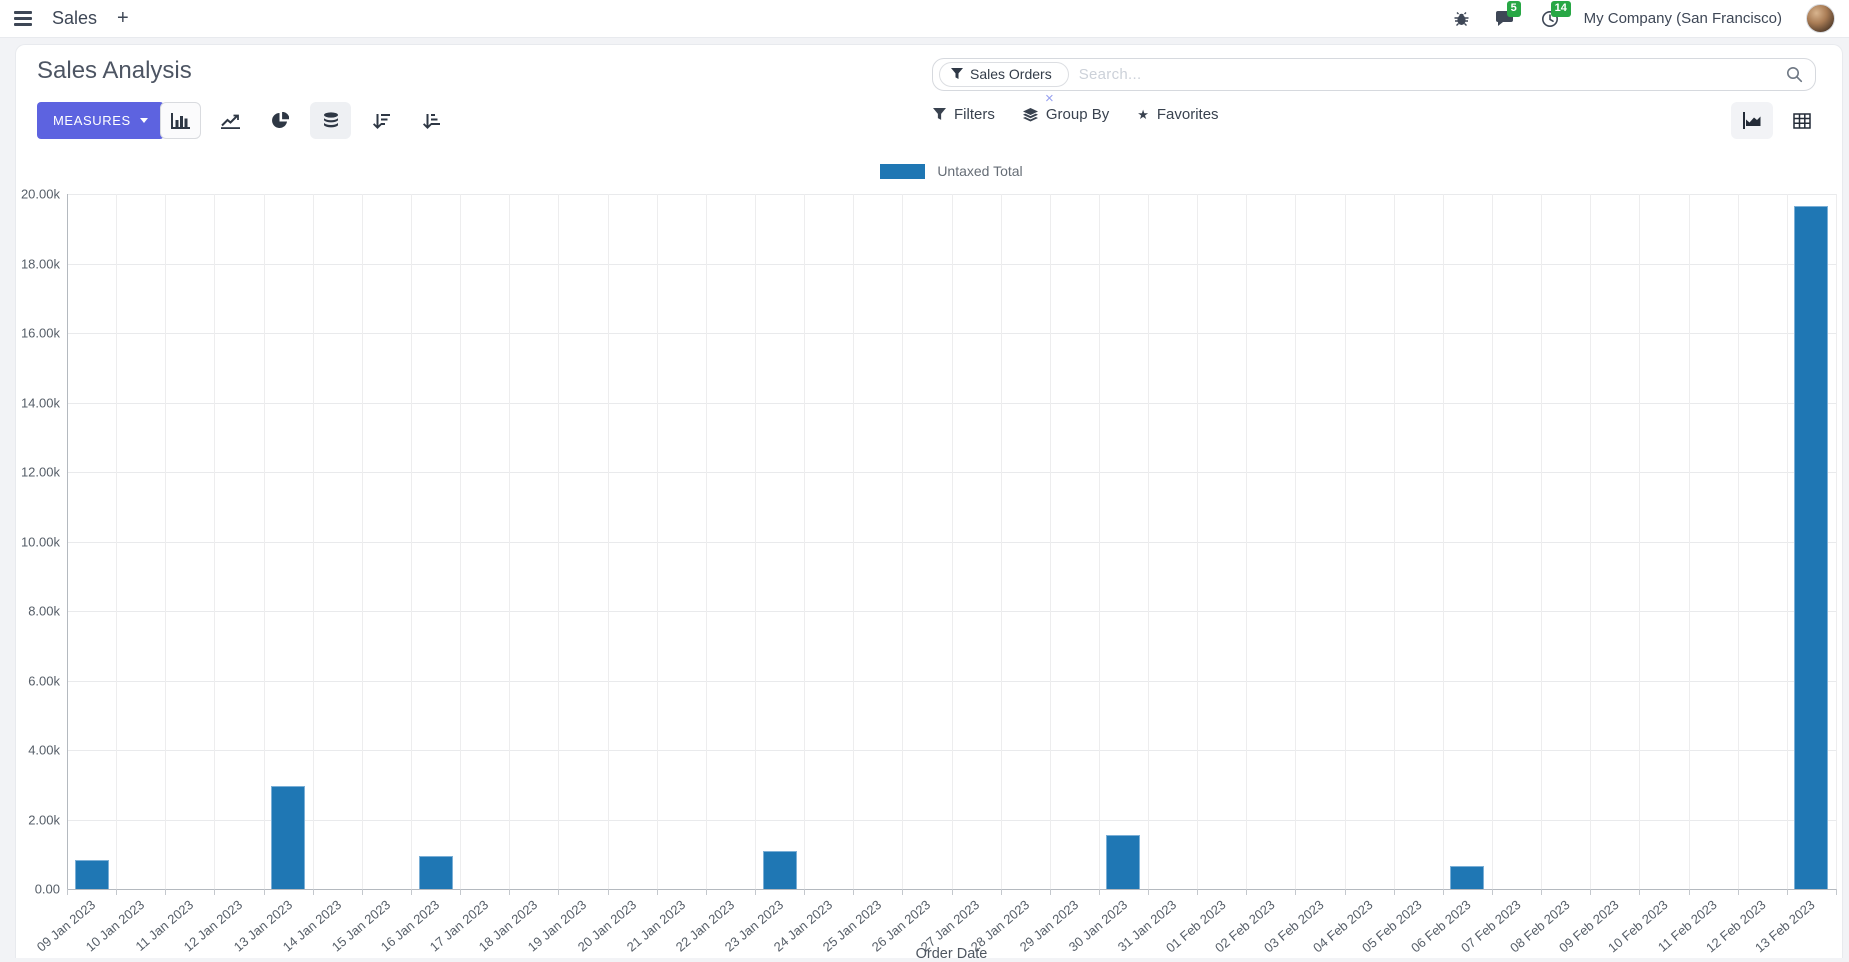 The height and width of the screenshot is (962, 1849). I want to click on user-avatar, so click(1820, 18).